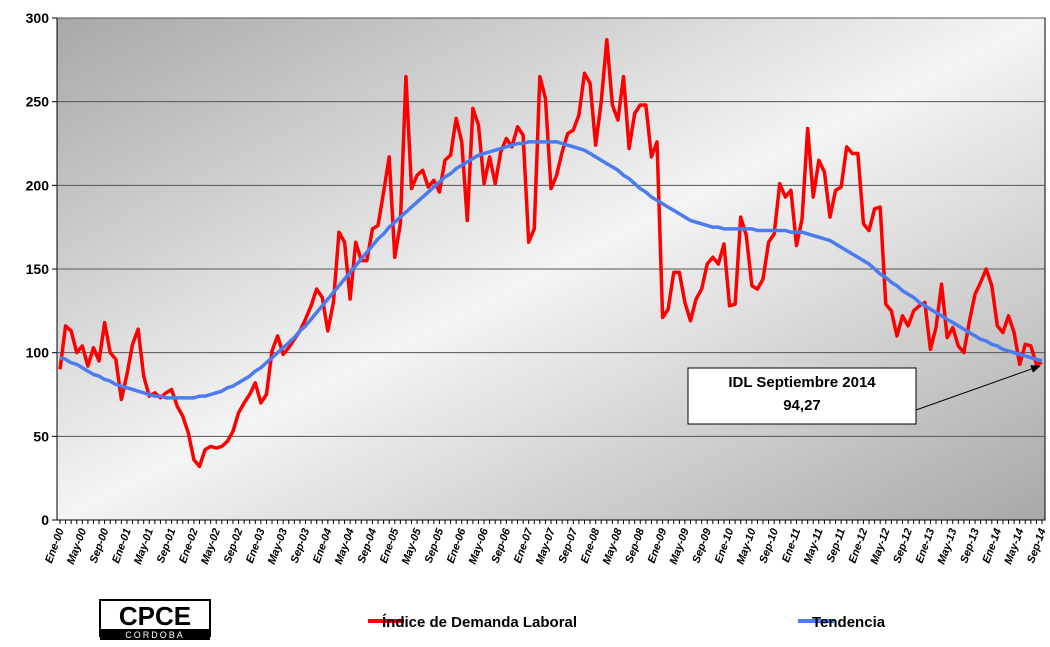 This screenshot has height=647, width=1050. Describe the element at coordinates (993, 546) in the screenshot. I see `x-tick-label: Ene-14` at that location.